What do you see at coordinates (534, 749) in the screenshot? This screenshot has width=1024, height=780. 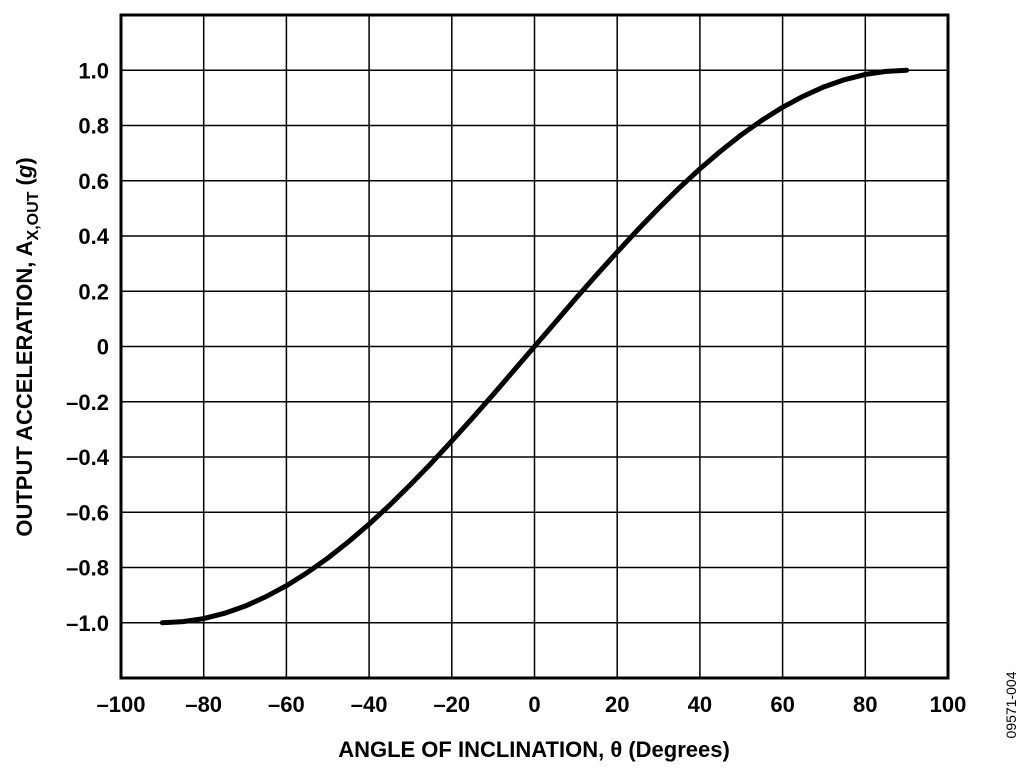 I see `x-axis-title: ANGLE OF INCLINATION, θ (Degrees)` at bounding box center [534, 749].